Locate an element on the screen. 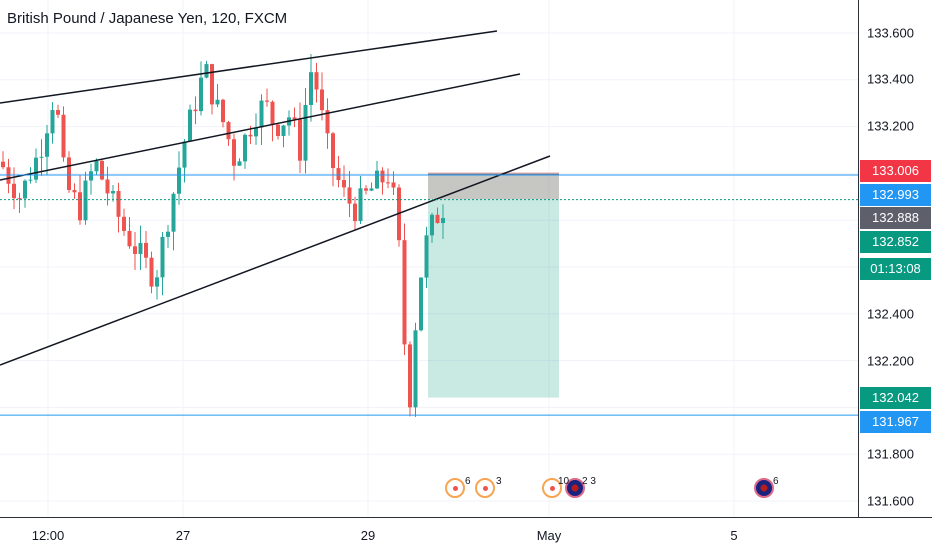 This screenshot has width=932, height=551. chart-title: British Pound / Japanese Yen, 120, FXCM is located at coordinates (147, 18).